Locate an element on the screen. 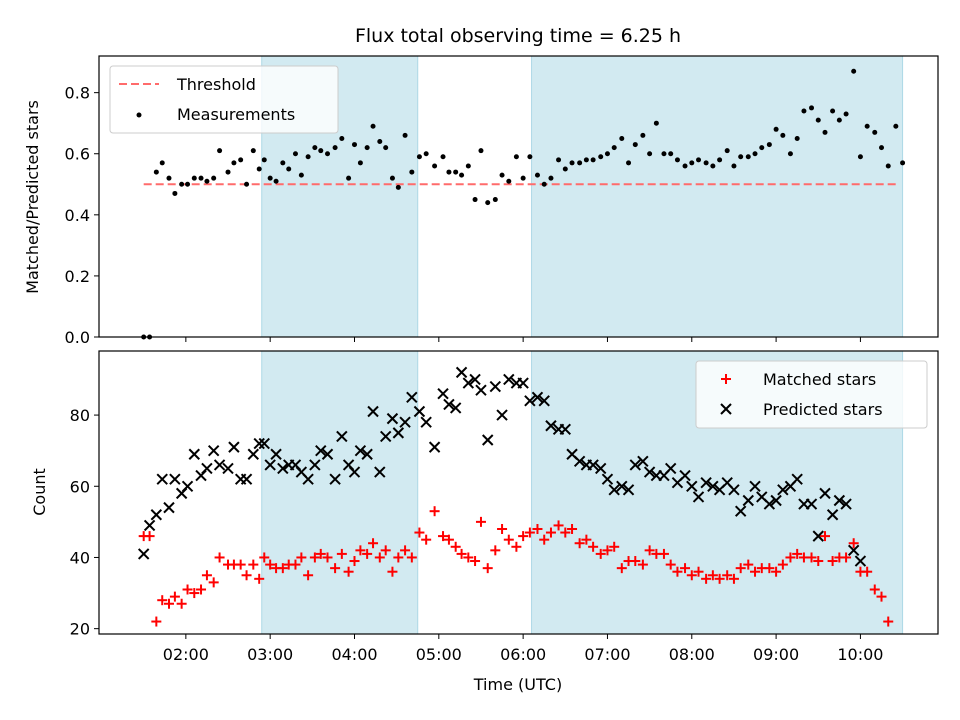 The height and width of the screenshot is (720, 960). y-tick-label: 0.2 is located at coordinates (77, 276).